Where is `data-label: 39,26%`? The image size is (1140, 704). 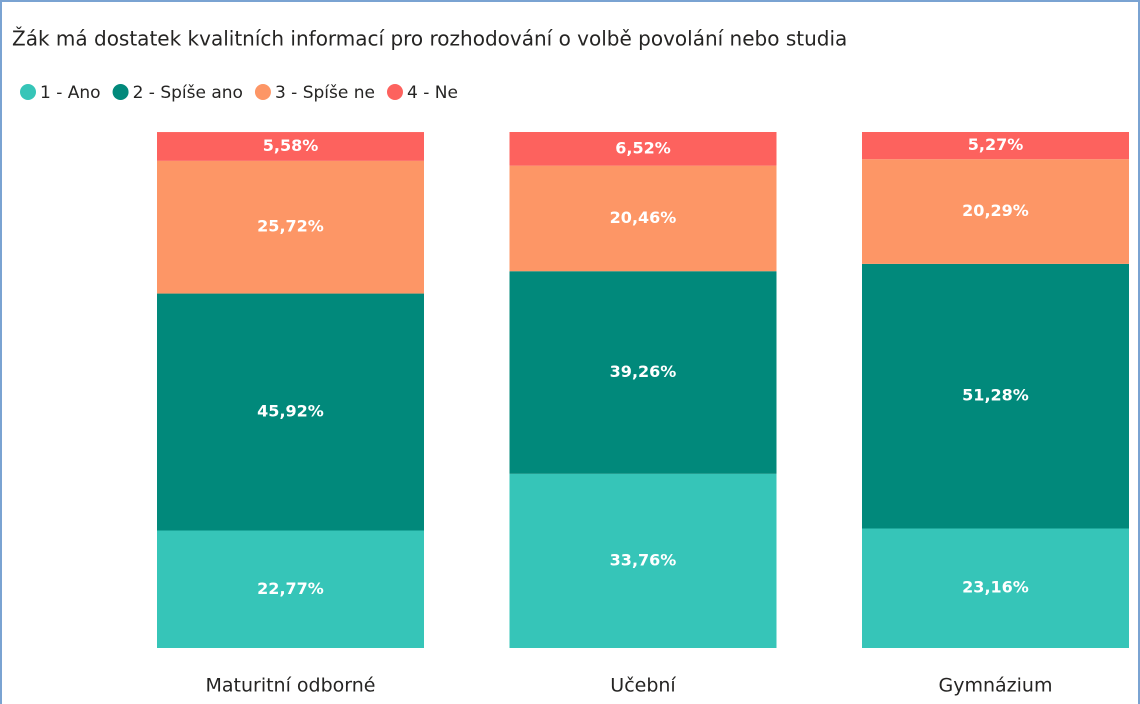 data-label: 39,26% is located at coordinates (643, 371).